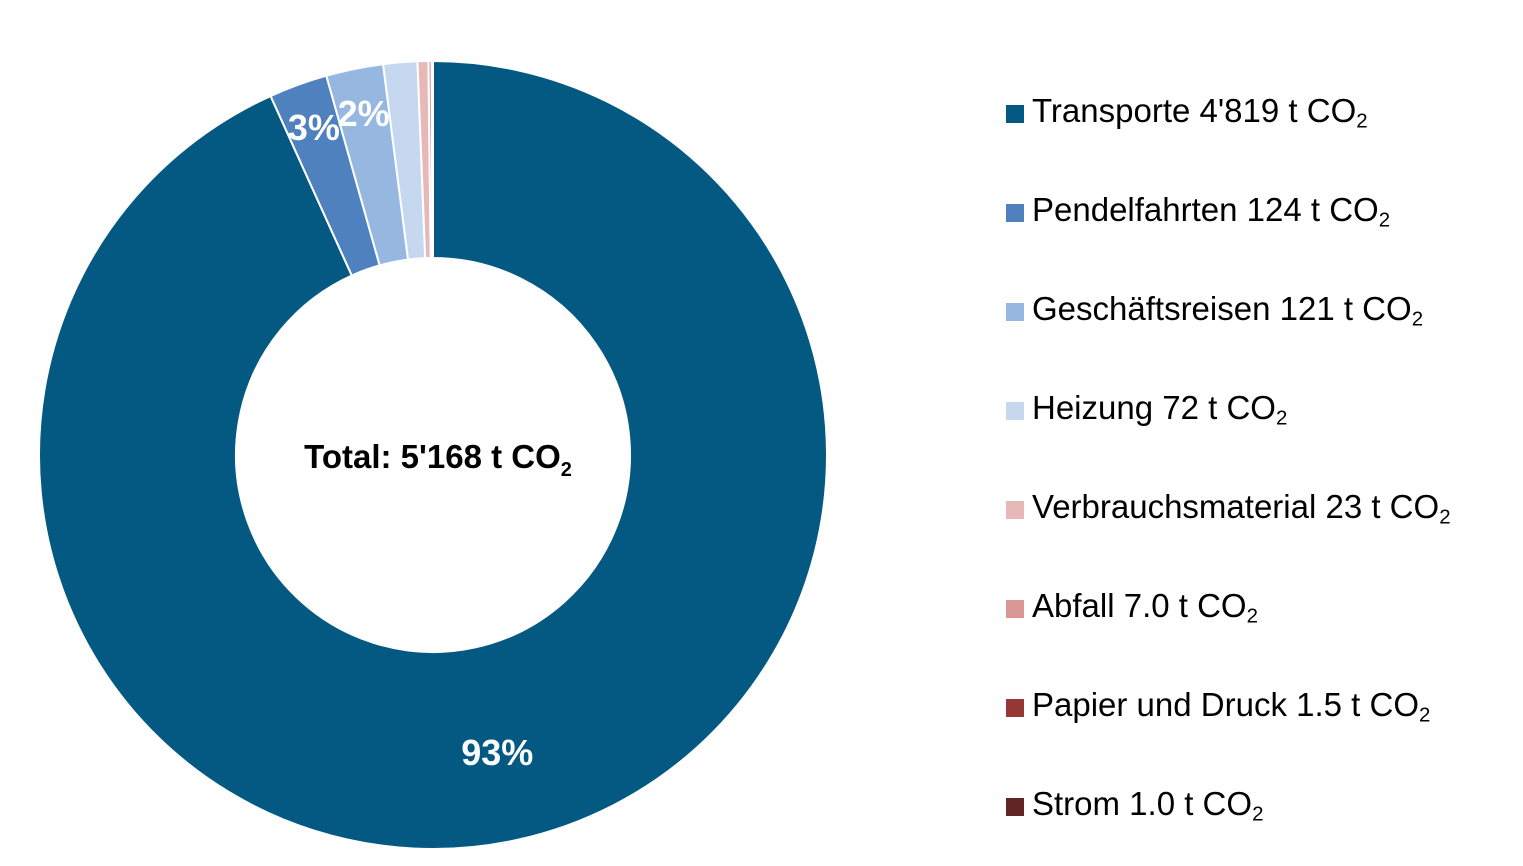 The height and width of the screenshot is (866, 1523). I want to click on legend-swatch-heizung, so click(1015, 411).